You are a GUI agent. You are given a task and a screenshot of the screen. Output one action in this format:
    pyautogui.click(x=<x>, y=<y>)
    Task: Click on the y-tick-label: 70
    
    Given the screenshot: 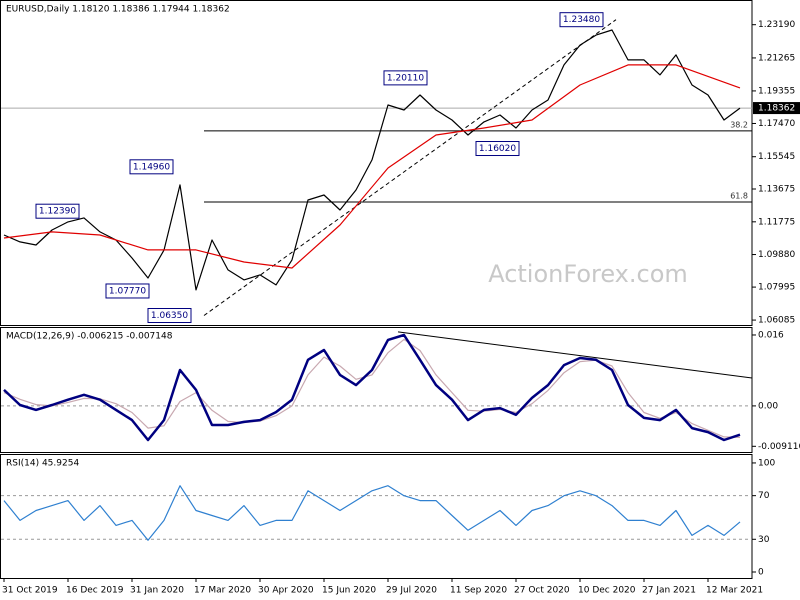 What is the action you would take?
    pyautogui.click(x=764, y=496)
    